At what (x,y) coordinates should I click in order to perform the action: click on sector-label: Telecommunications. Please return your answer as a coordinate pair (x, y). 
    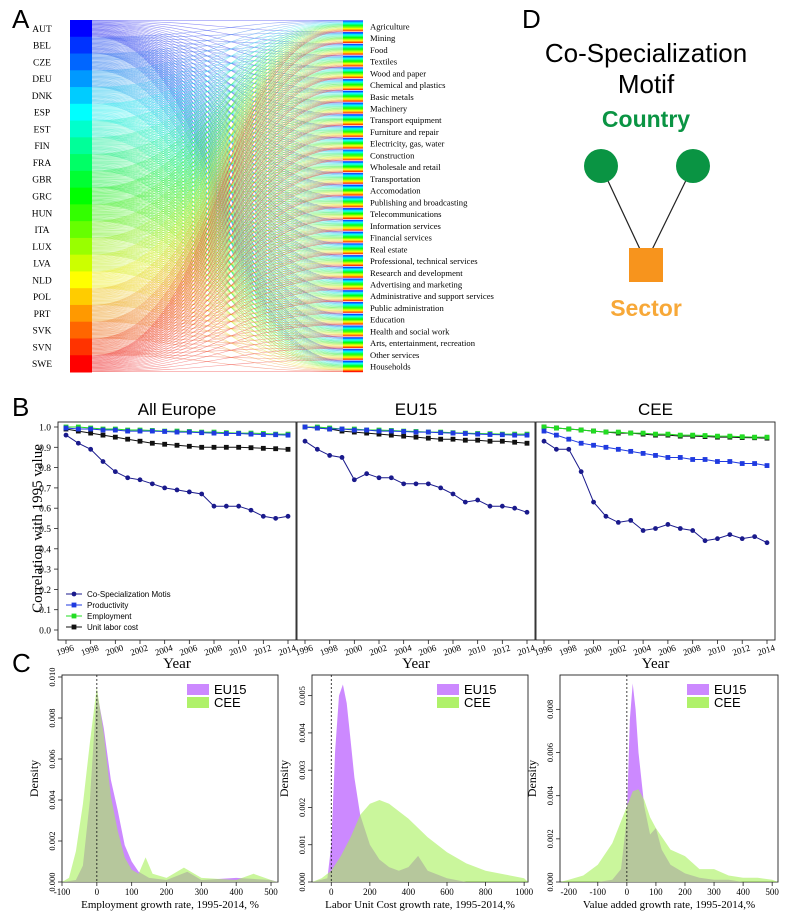
    Looking at the image, I should click on (406, 214).